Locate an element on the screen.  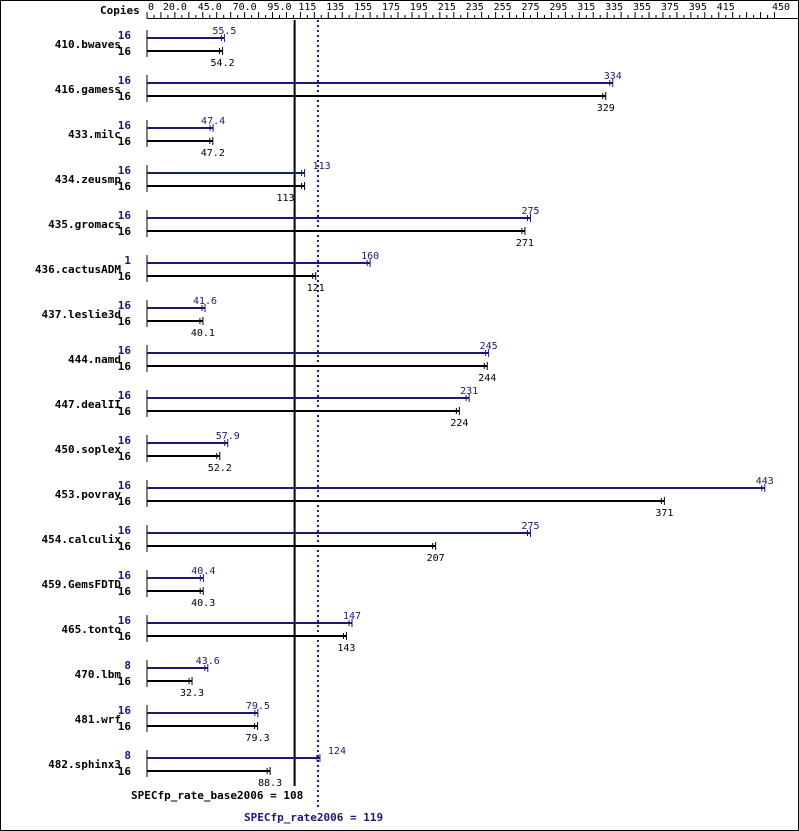
peak-value-label: 47.4 is located at coordinates (213, 121).